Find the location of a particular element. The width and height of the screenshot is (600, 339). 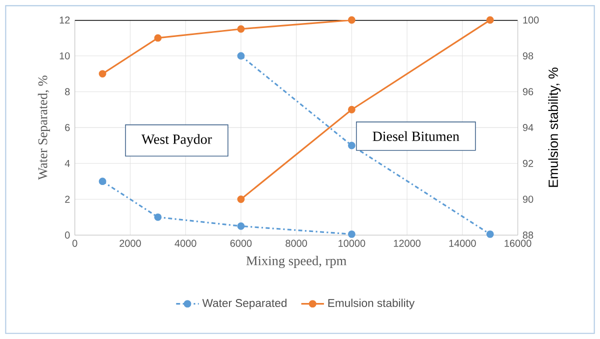

y2-tick-label: 100 is located at coordinates (531, 20).